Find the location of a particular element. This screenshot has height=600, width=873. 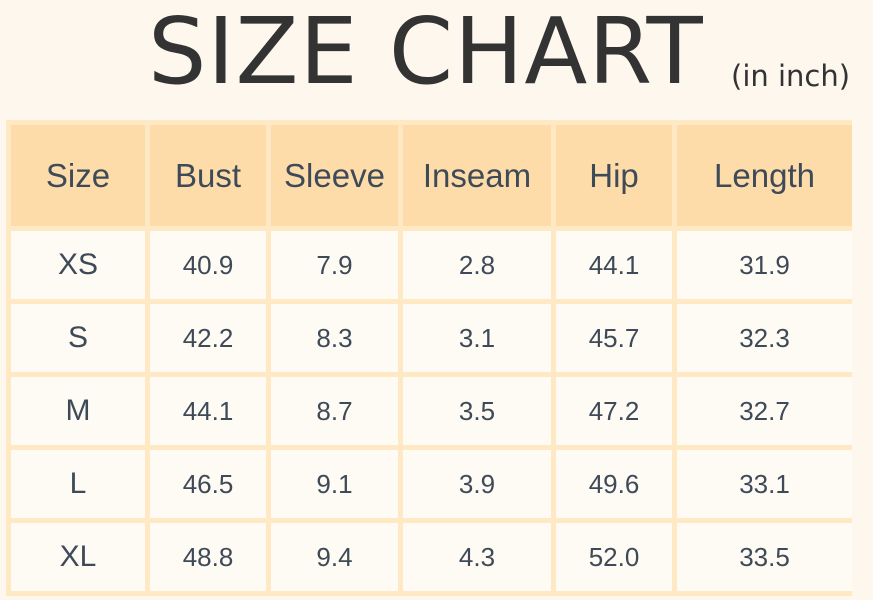

bust-cell: 44.1 is located at coordinates (208, 411).